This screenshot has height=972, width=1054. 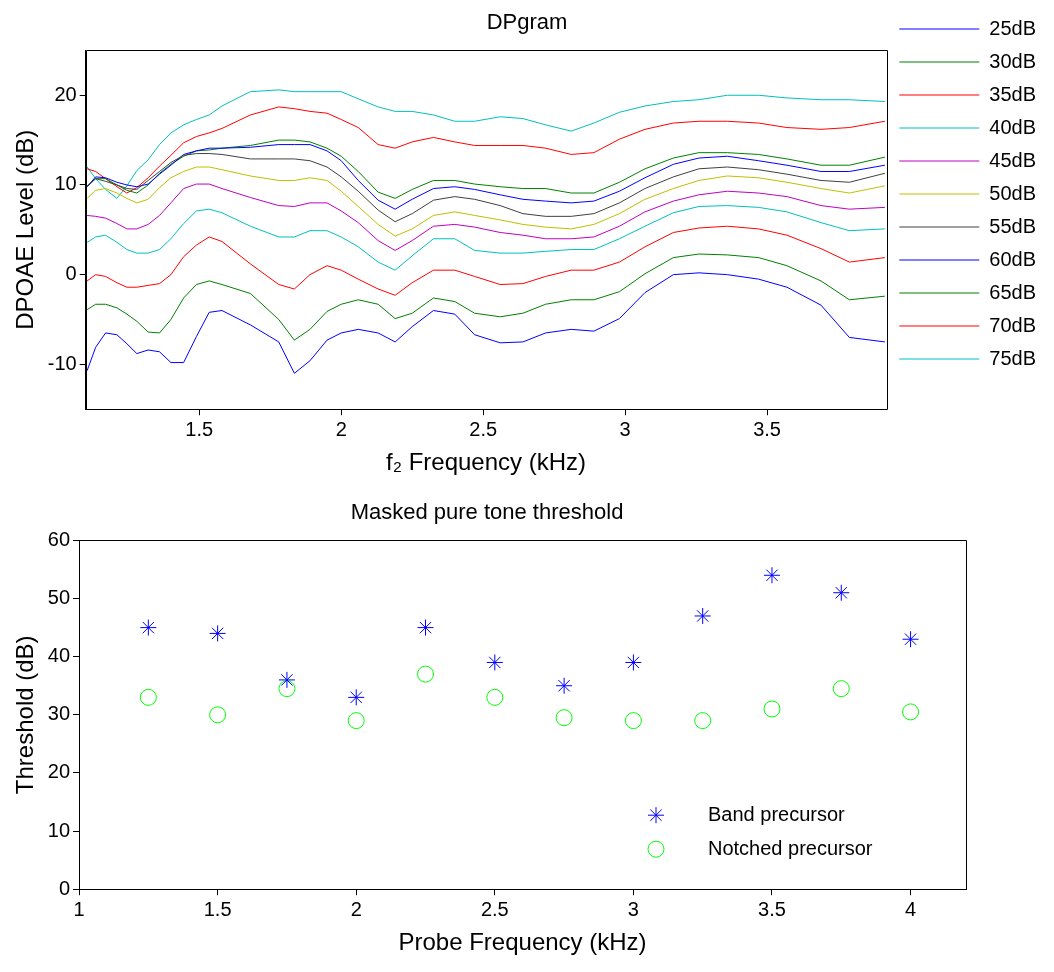 What do you see at coordinates (522, 942) in the screenshot?
I see `x-axis-title: Probe Frequency (kHz)` at bounding box center [522, 942].